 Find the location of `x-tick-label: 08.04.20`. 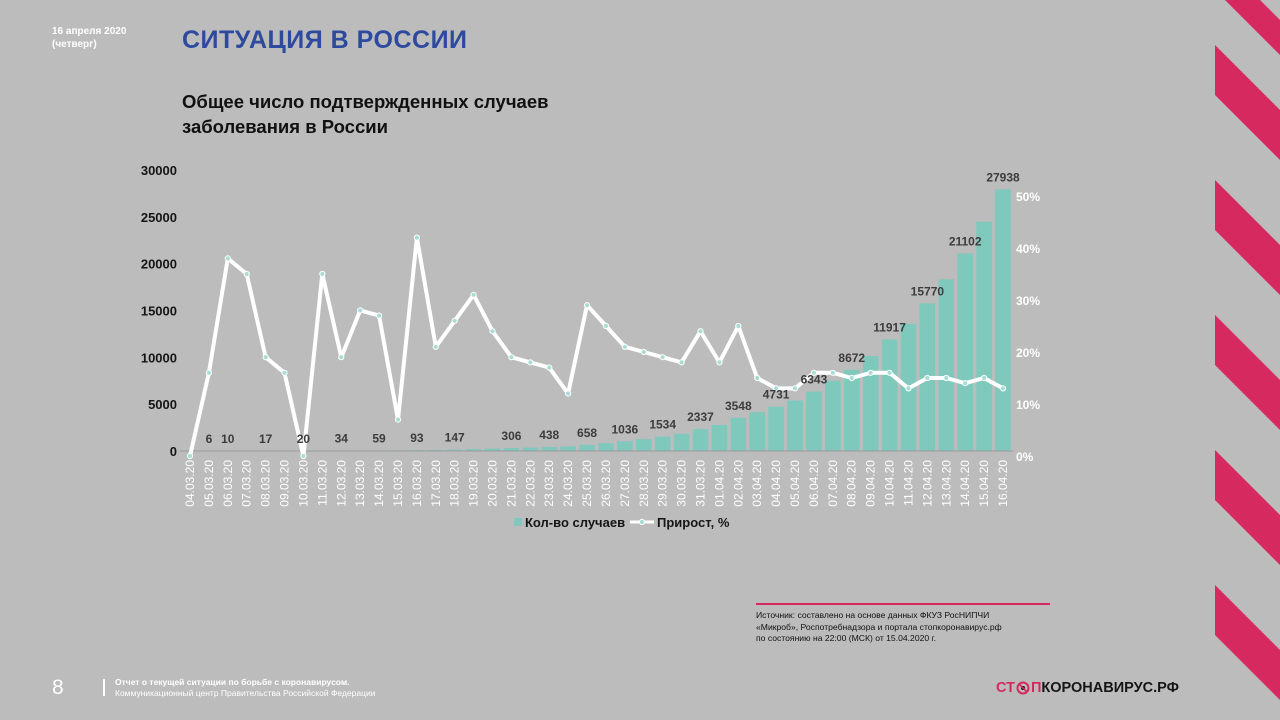

x-tick-label: 08.04.20 is located at coordinates (852, 483).